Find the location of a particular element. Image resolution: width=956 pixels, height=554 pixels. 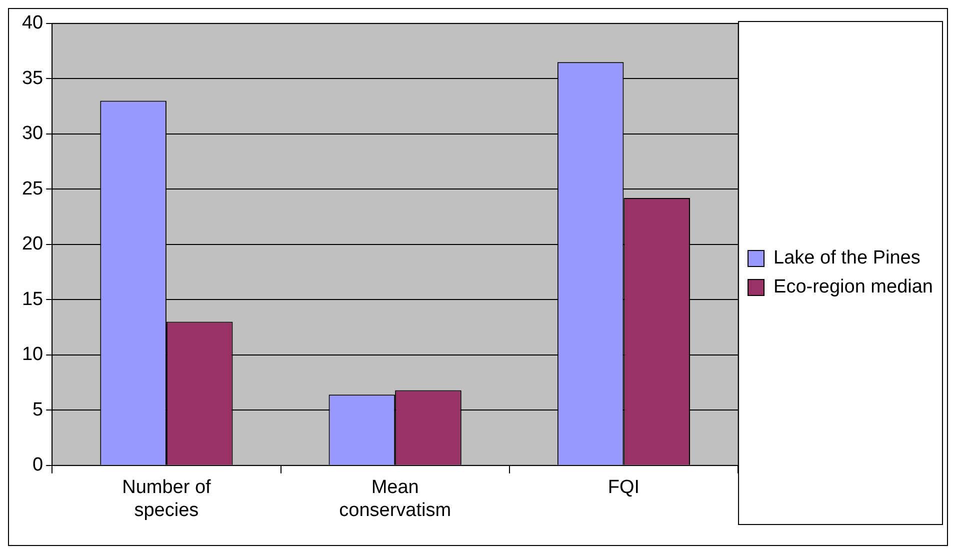

y-tick-label: 5 is located at coordinates (38, 409).